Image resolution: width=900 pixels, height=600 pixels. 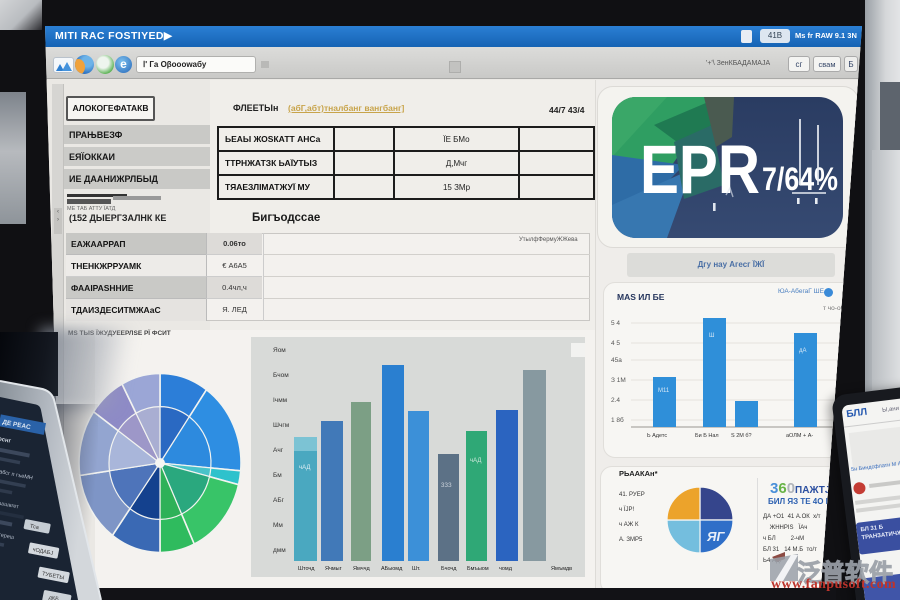 What do you see at coordinates (281, 425) in the screenshot?
I see `svg-text: Шчгм` at bounding box center [281, 425].